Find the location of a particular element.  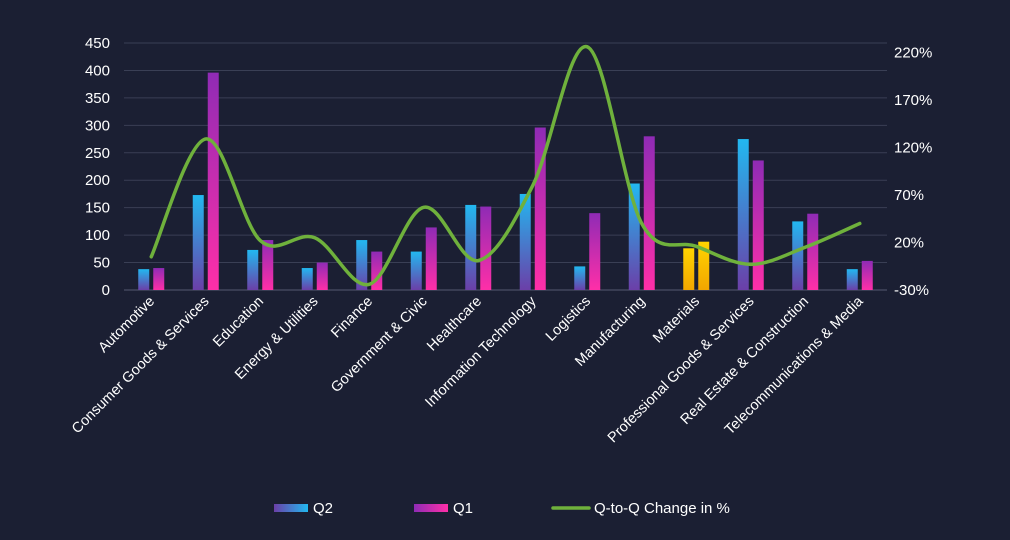

y-left-tick-label: 350 is located at coordinates (97, 98).